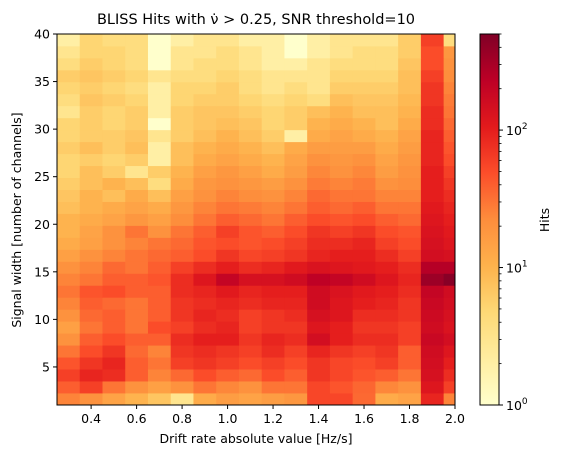 This screenshot has width=561, height=457. Describe the element at coordinates (489, 219) in the screenshot. I see `colorbar` at that location.